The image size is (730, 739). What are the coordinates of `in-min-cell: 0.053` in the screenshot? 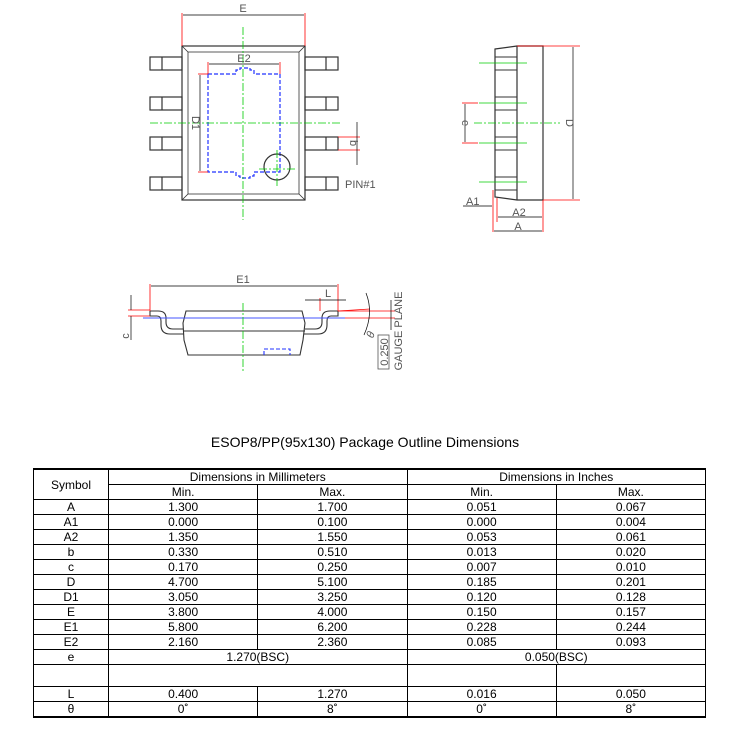 It's located at (481, 537).